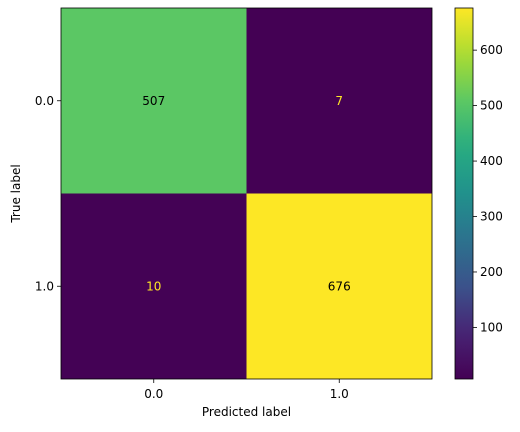 The height and width of the screenshot is (432, 520). What do you see at coordinates (339, 394) in the screenshot?
I see `x-tick-label-1: 1.0` at bounding box center [339, 394].